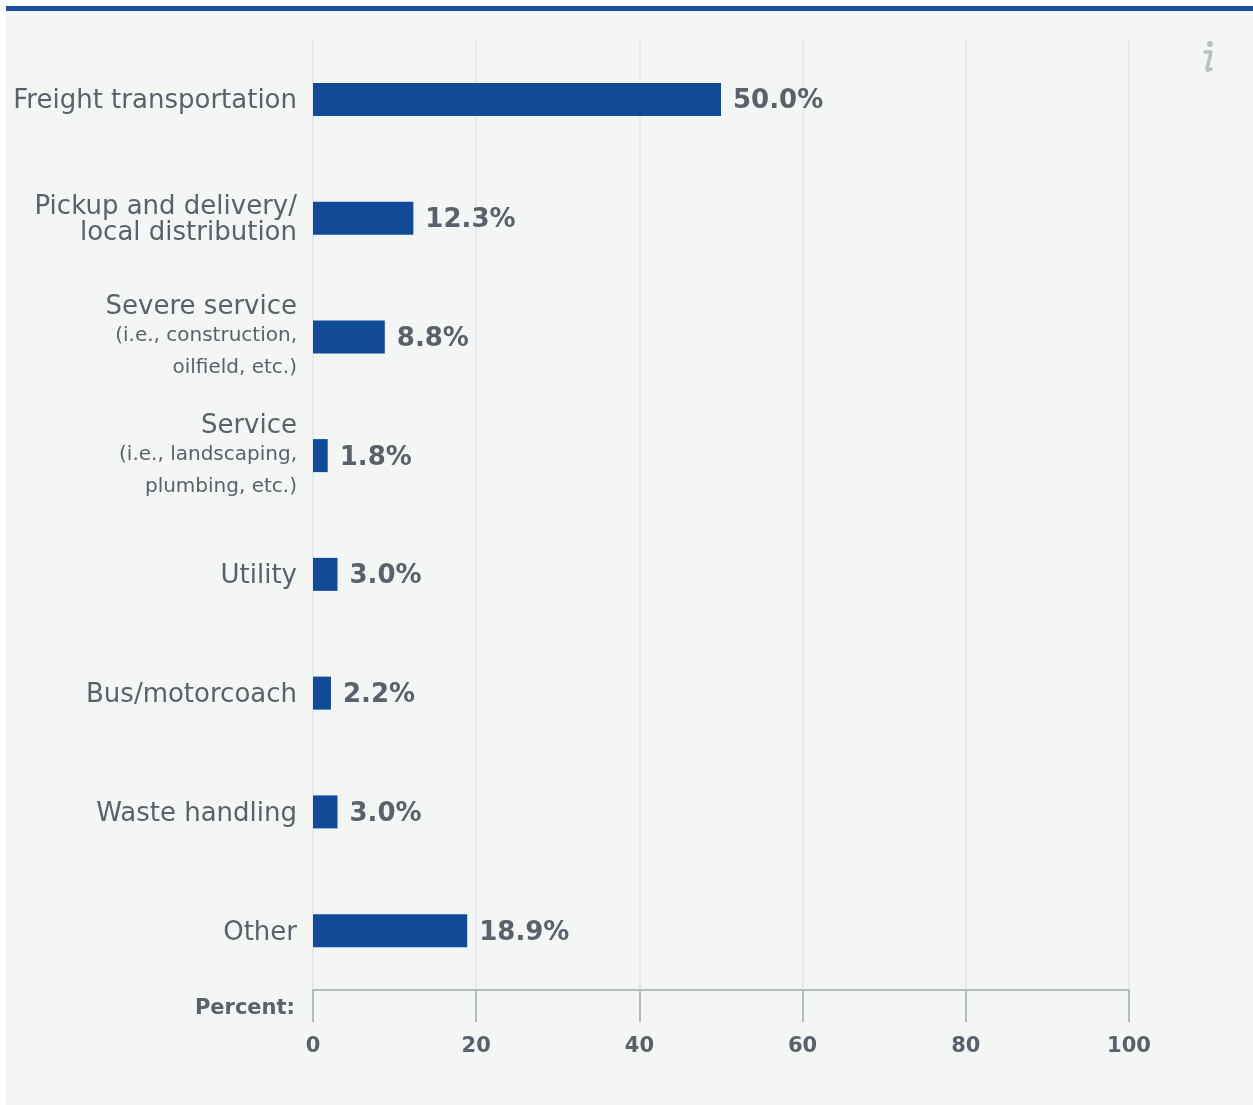  Describe the element at coordinates (1129, 1044) in the screenshot. I see `x-tick-label: 100` at that location.